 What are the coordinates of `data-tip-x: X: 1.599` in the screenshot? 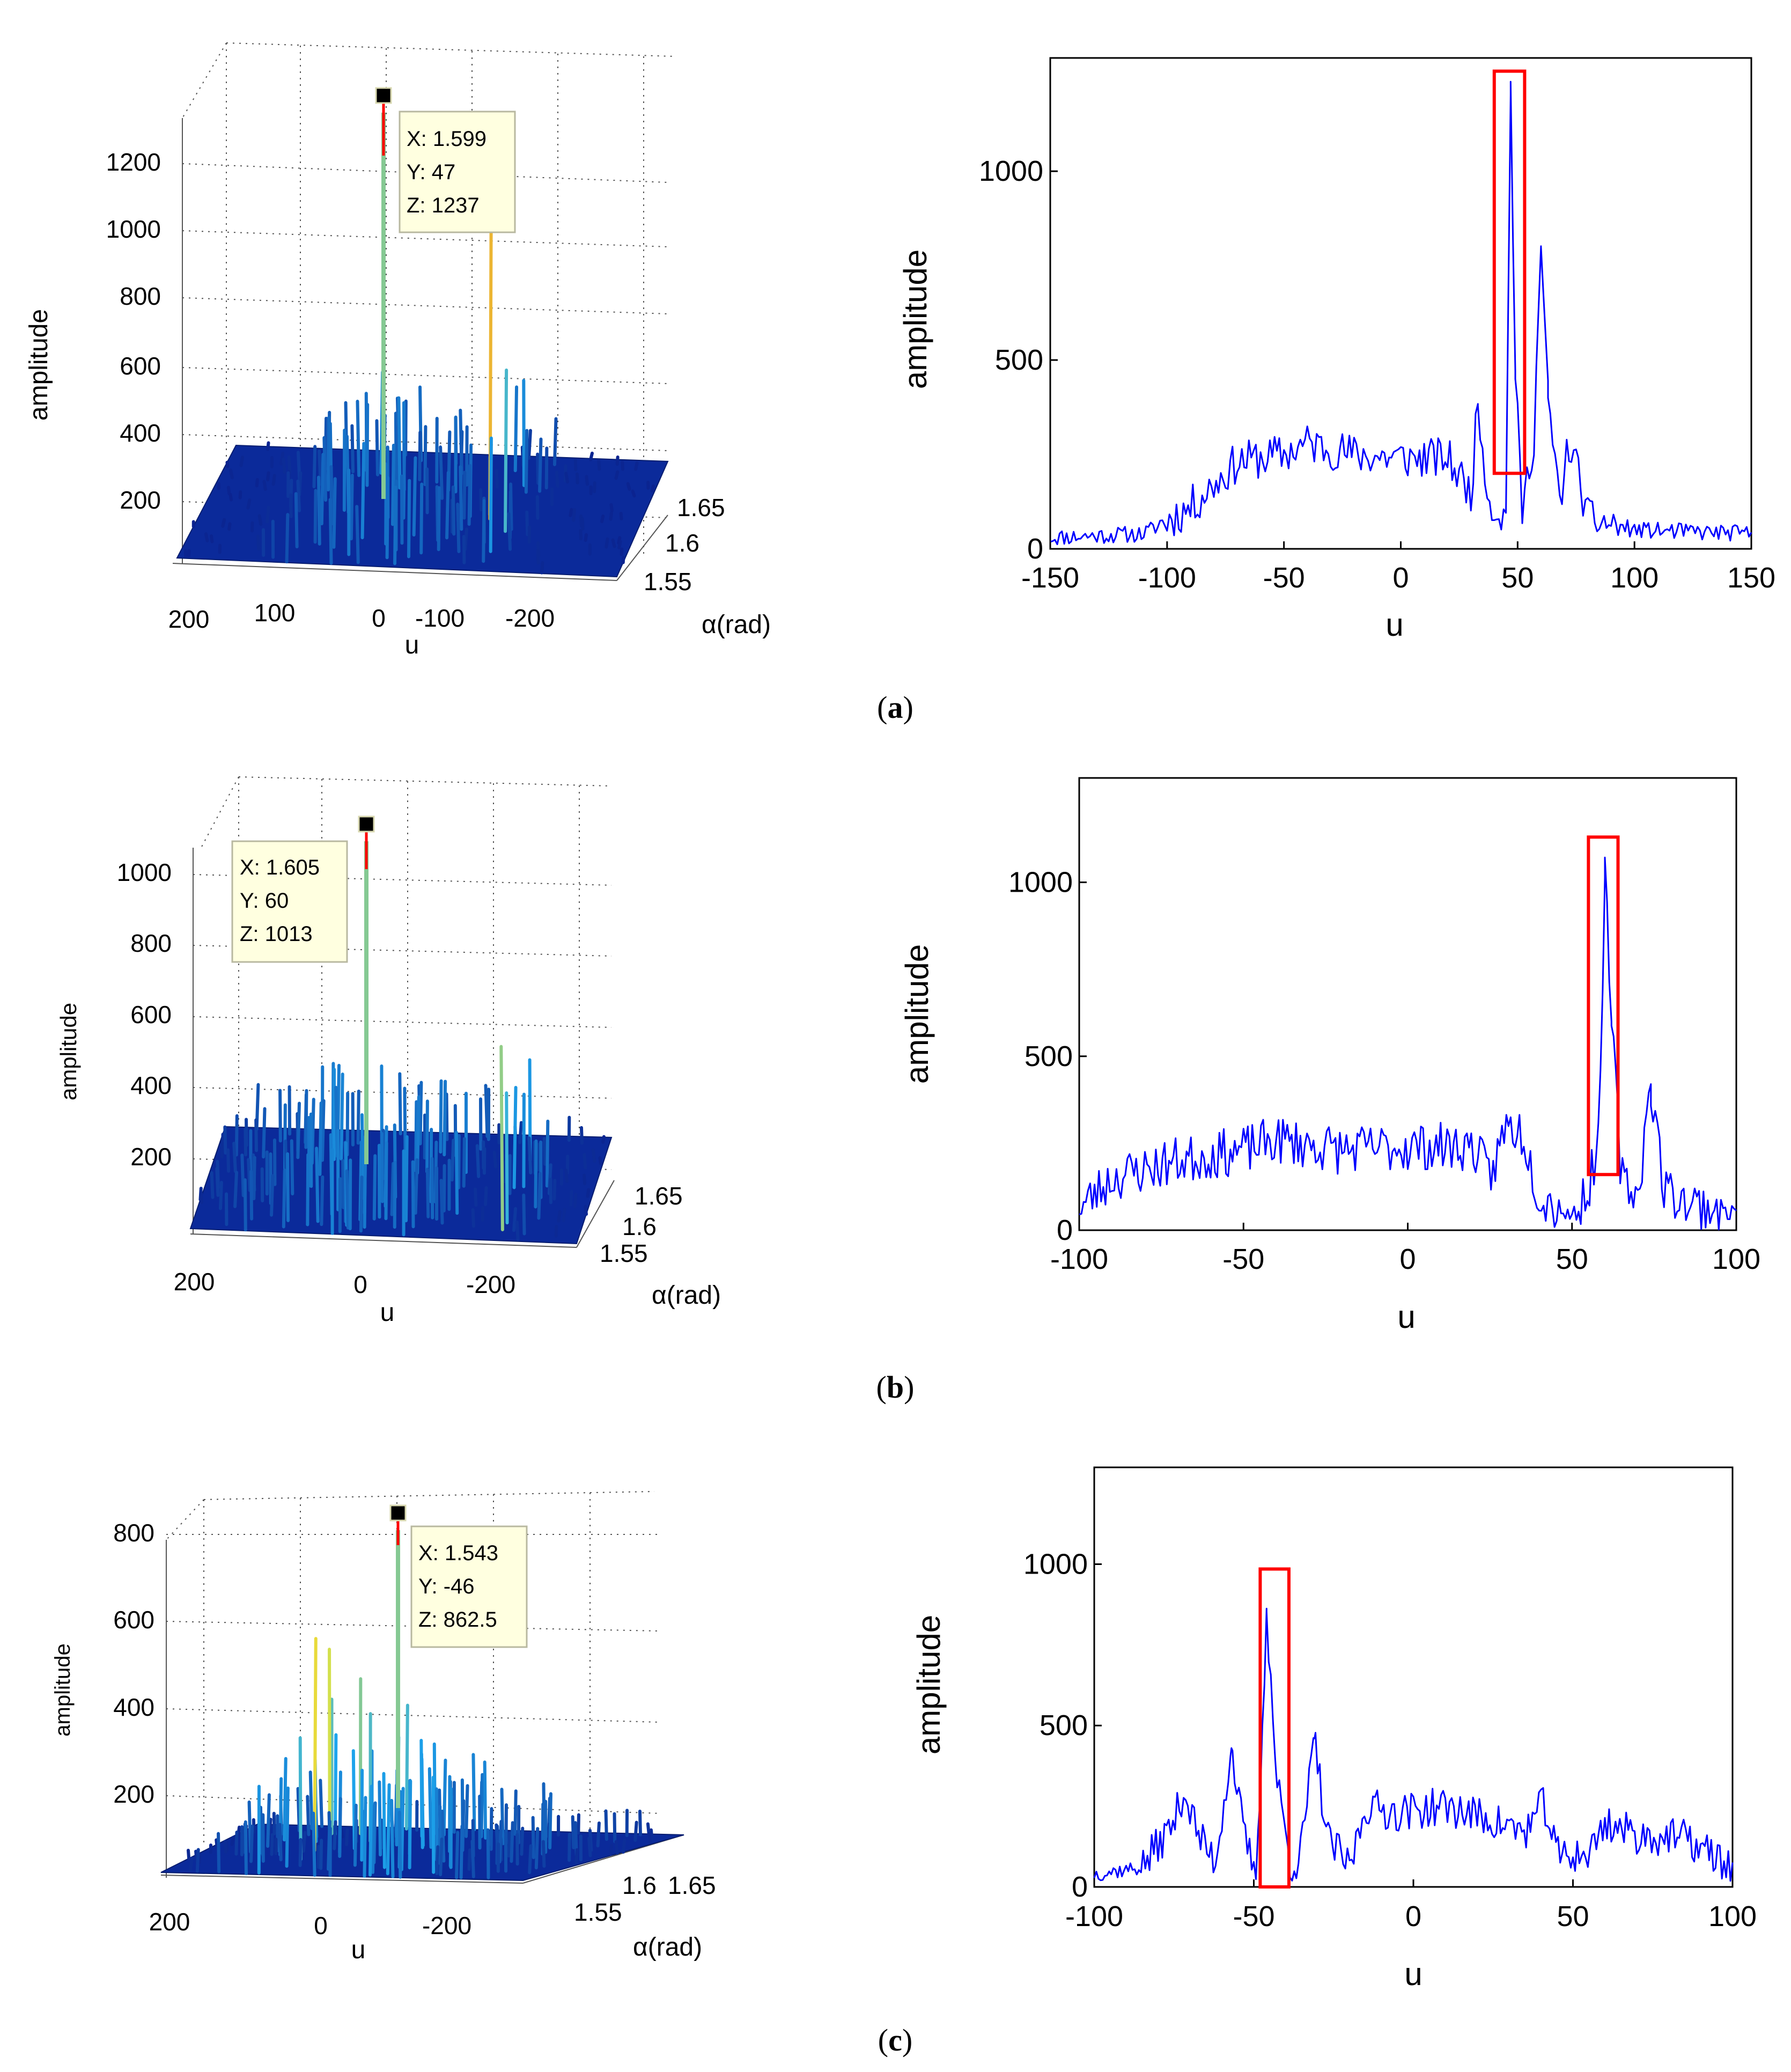 It's located at (447, 139).